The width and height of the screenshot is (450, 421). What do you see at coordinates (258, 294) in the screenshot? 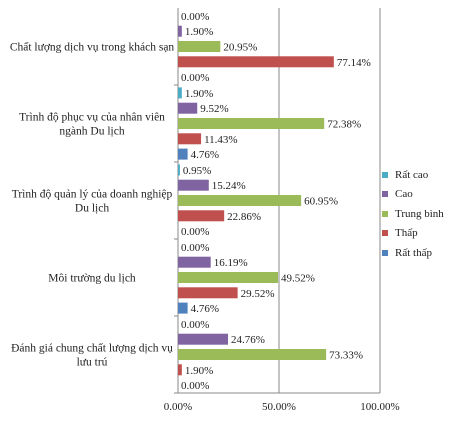
I see `data-label: 29.52%` at bounding box center [258, 294].